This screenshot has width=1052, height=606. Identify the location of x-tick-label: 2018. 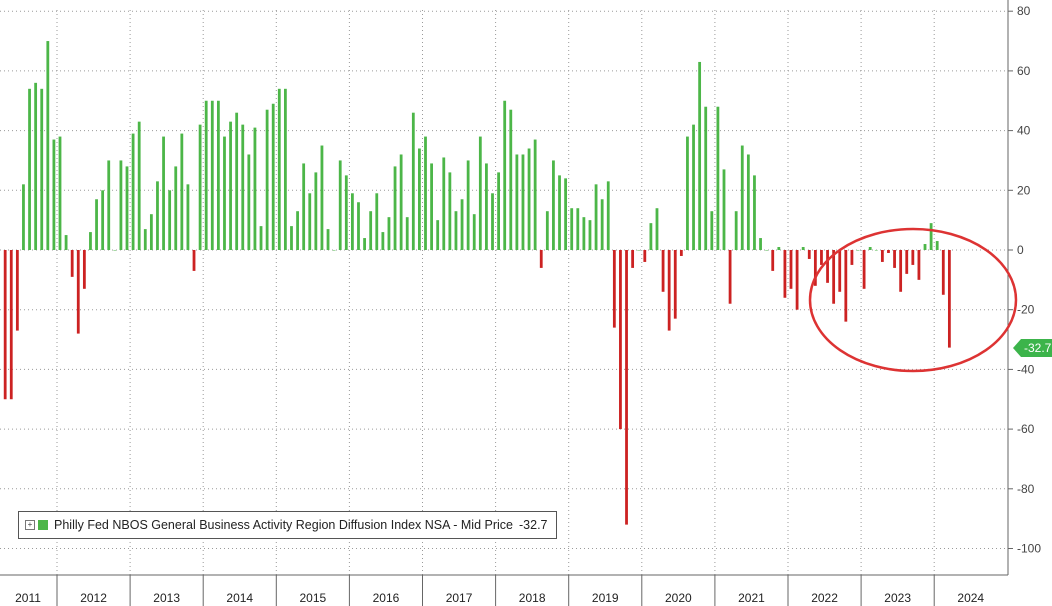
(532, 598).